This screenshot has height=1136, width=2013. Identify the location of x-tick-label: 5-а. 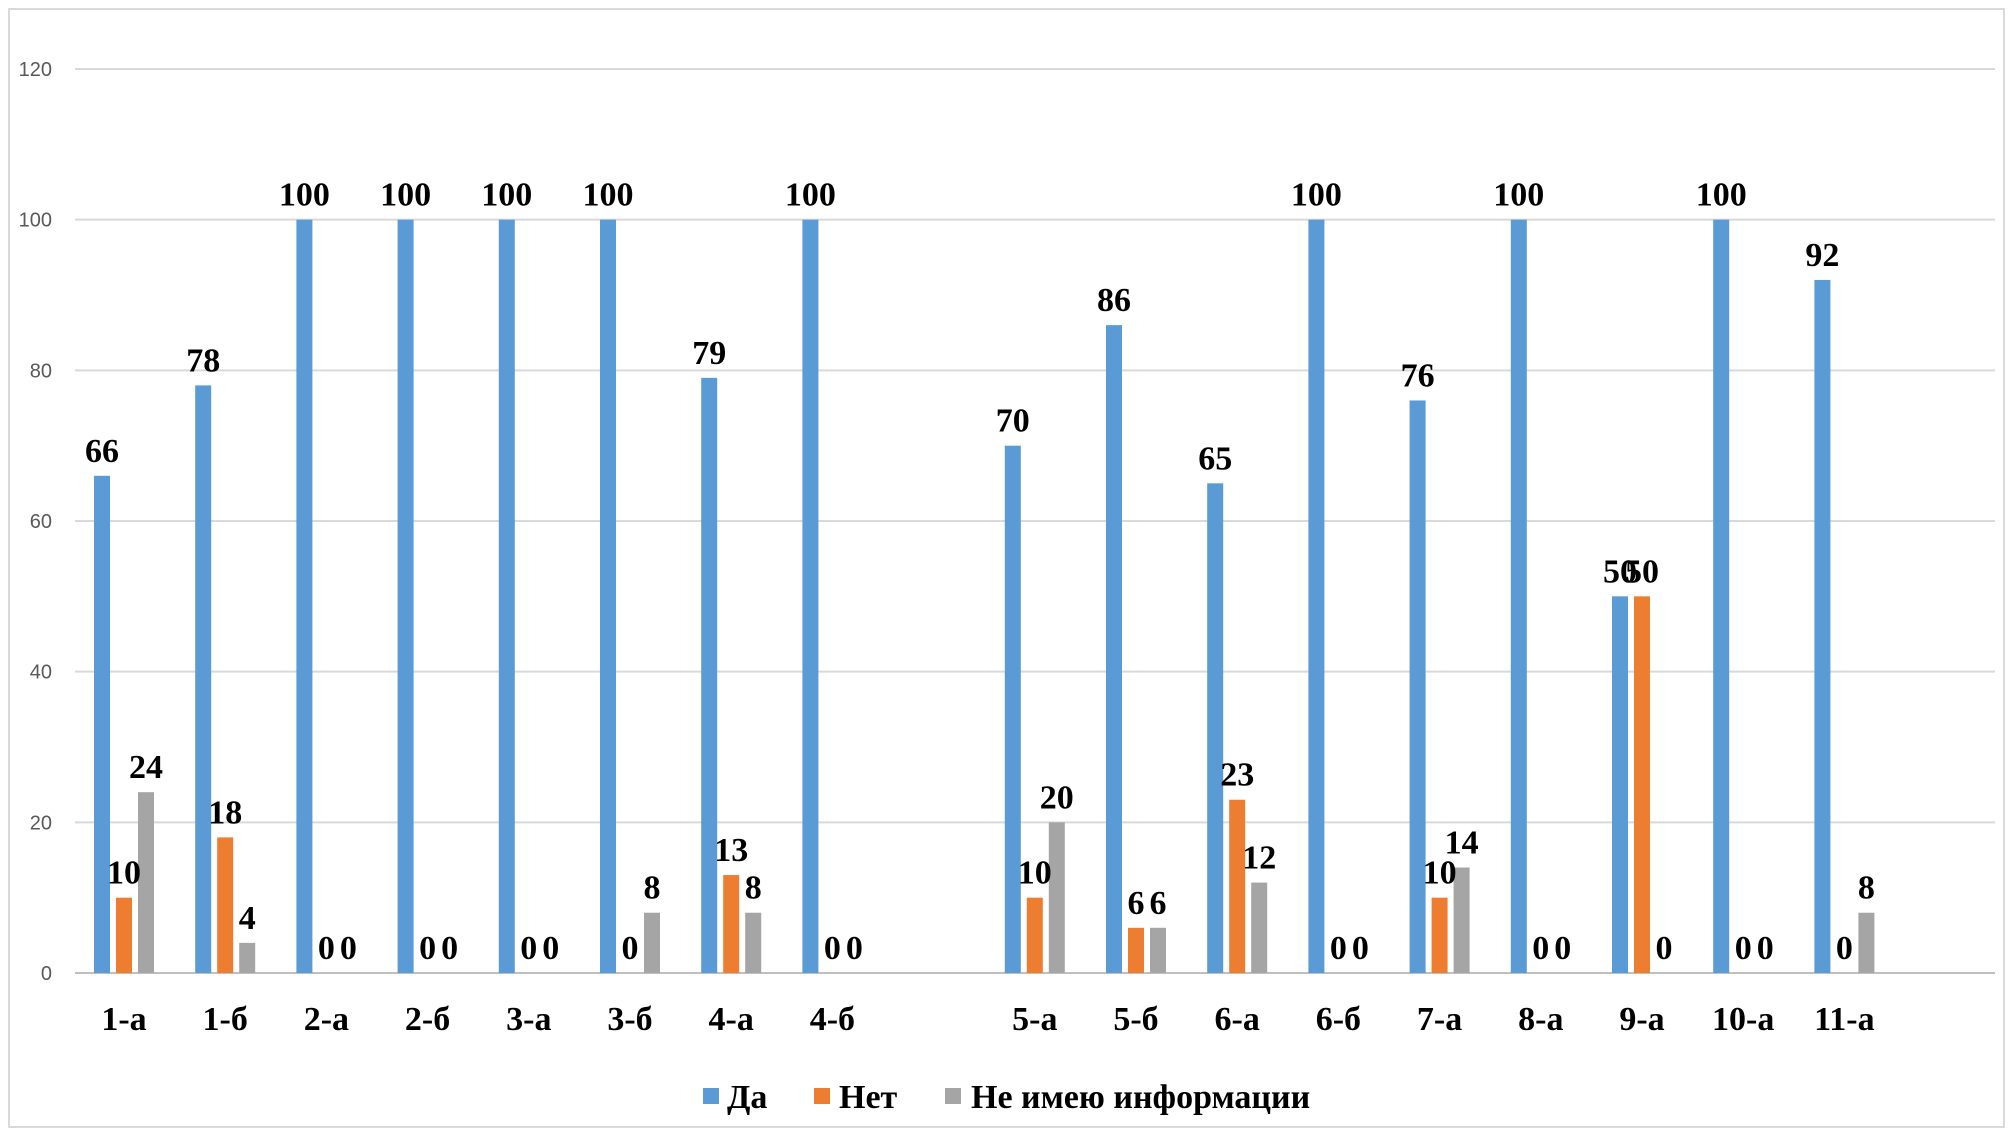
(1034, 1019).